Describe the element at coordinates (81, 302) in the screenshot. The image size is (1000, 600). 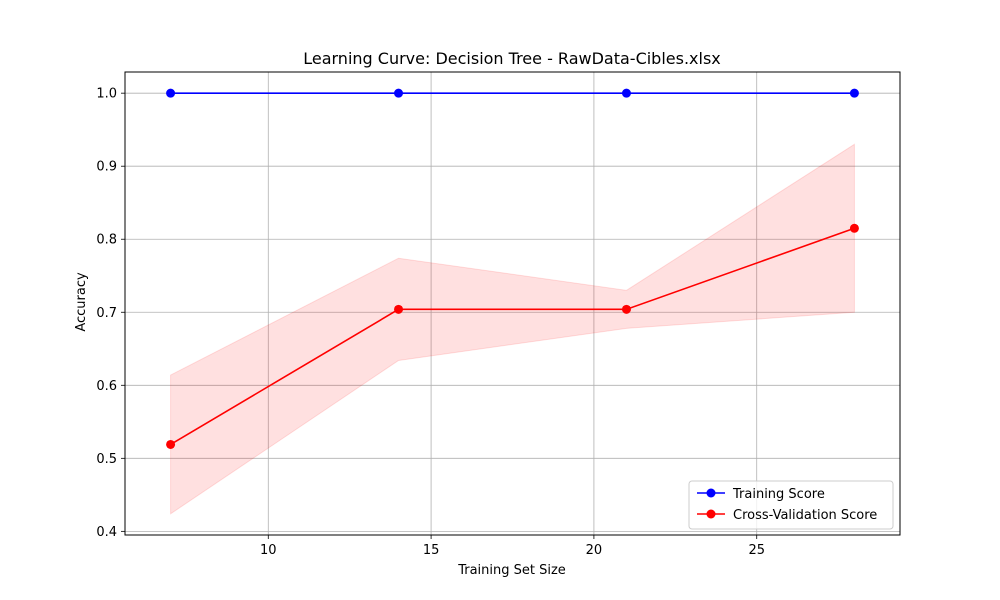
I see `y-axis-label: Accuracy` at that location.